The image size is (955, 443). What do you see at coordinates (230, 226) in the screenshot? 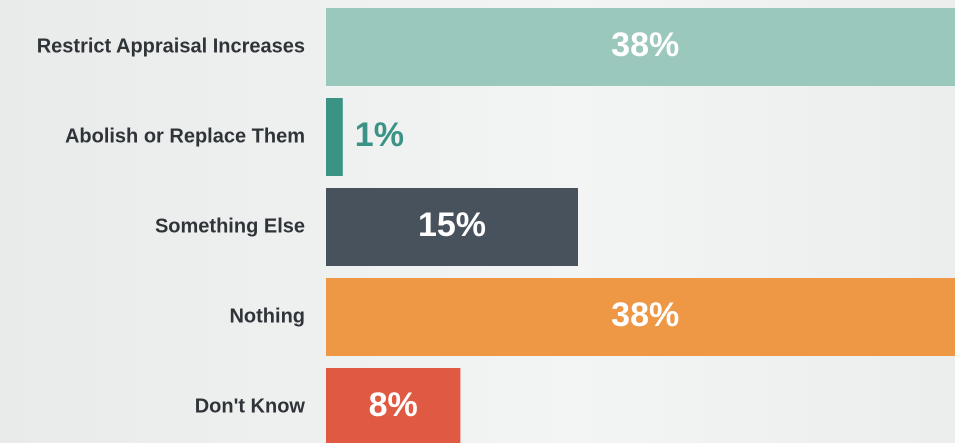
I see `category-label: Something Else` at bounding box center [230, 226].